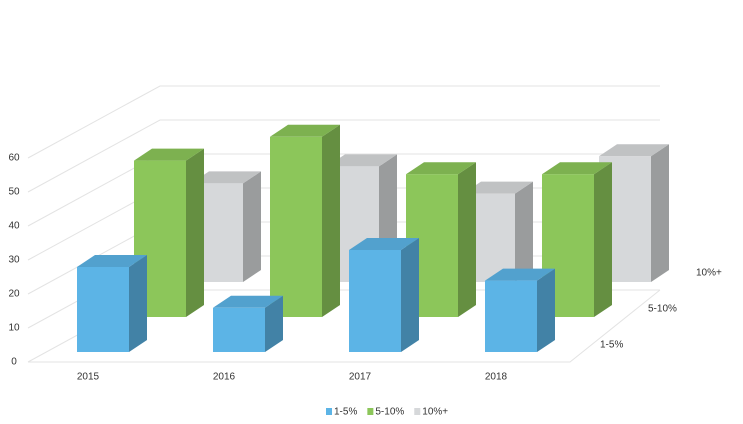 The image size is (743, 424). What do you see at coordinates (14, 260) in the screenshot?
I see `y-tick-label: 30` at bounding box center [14, 260].